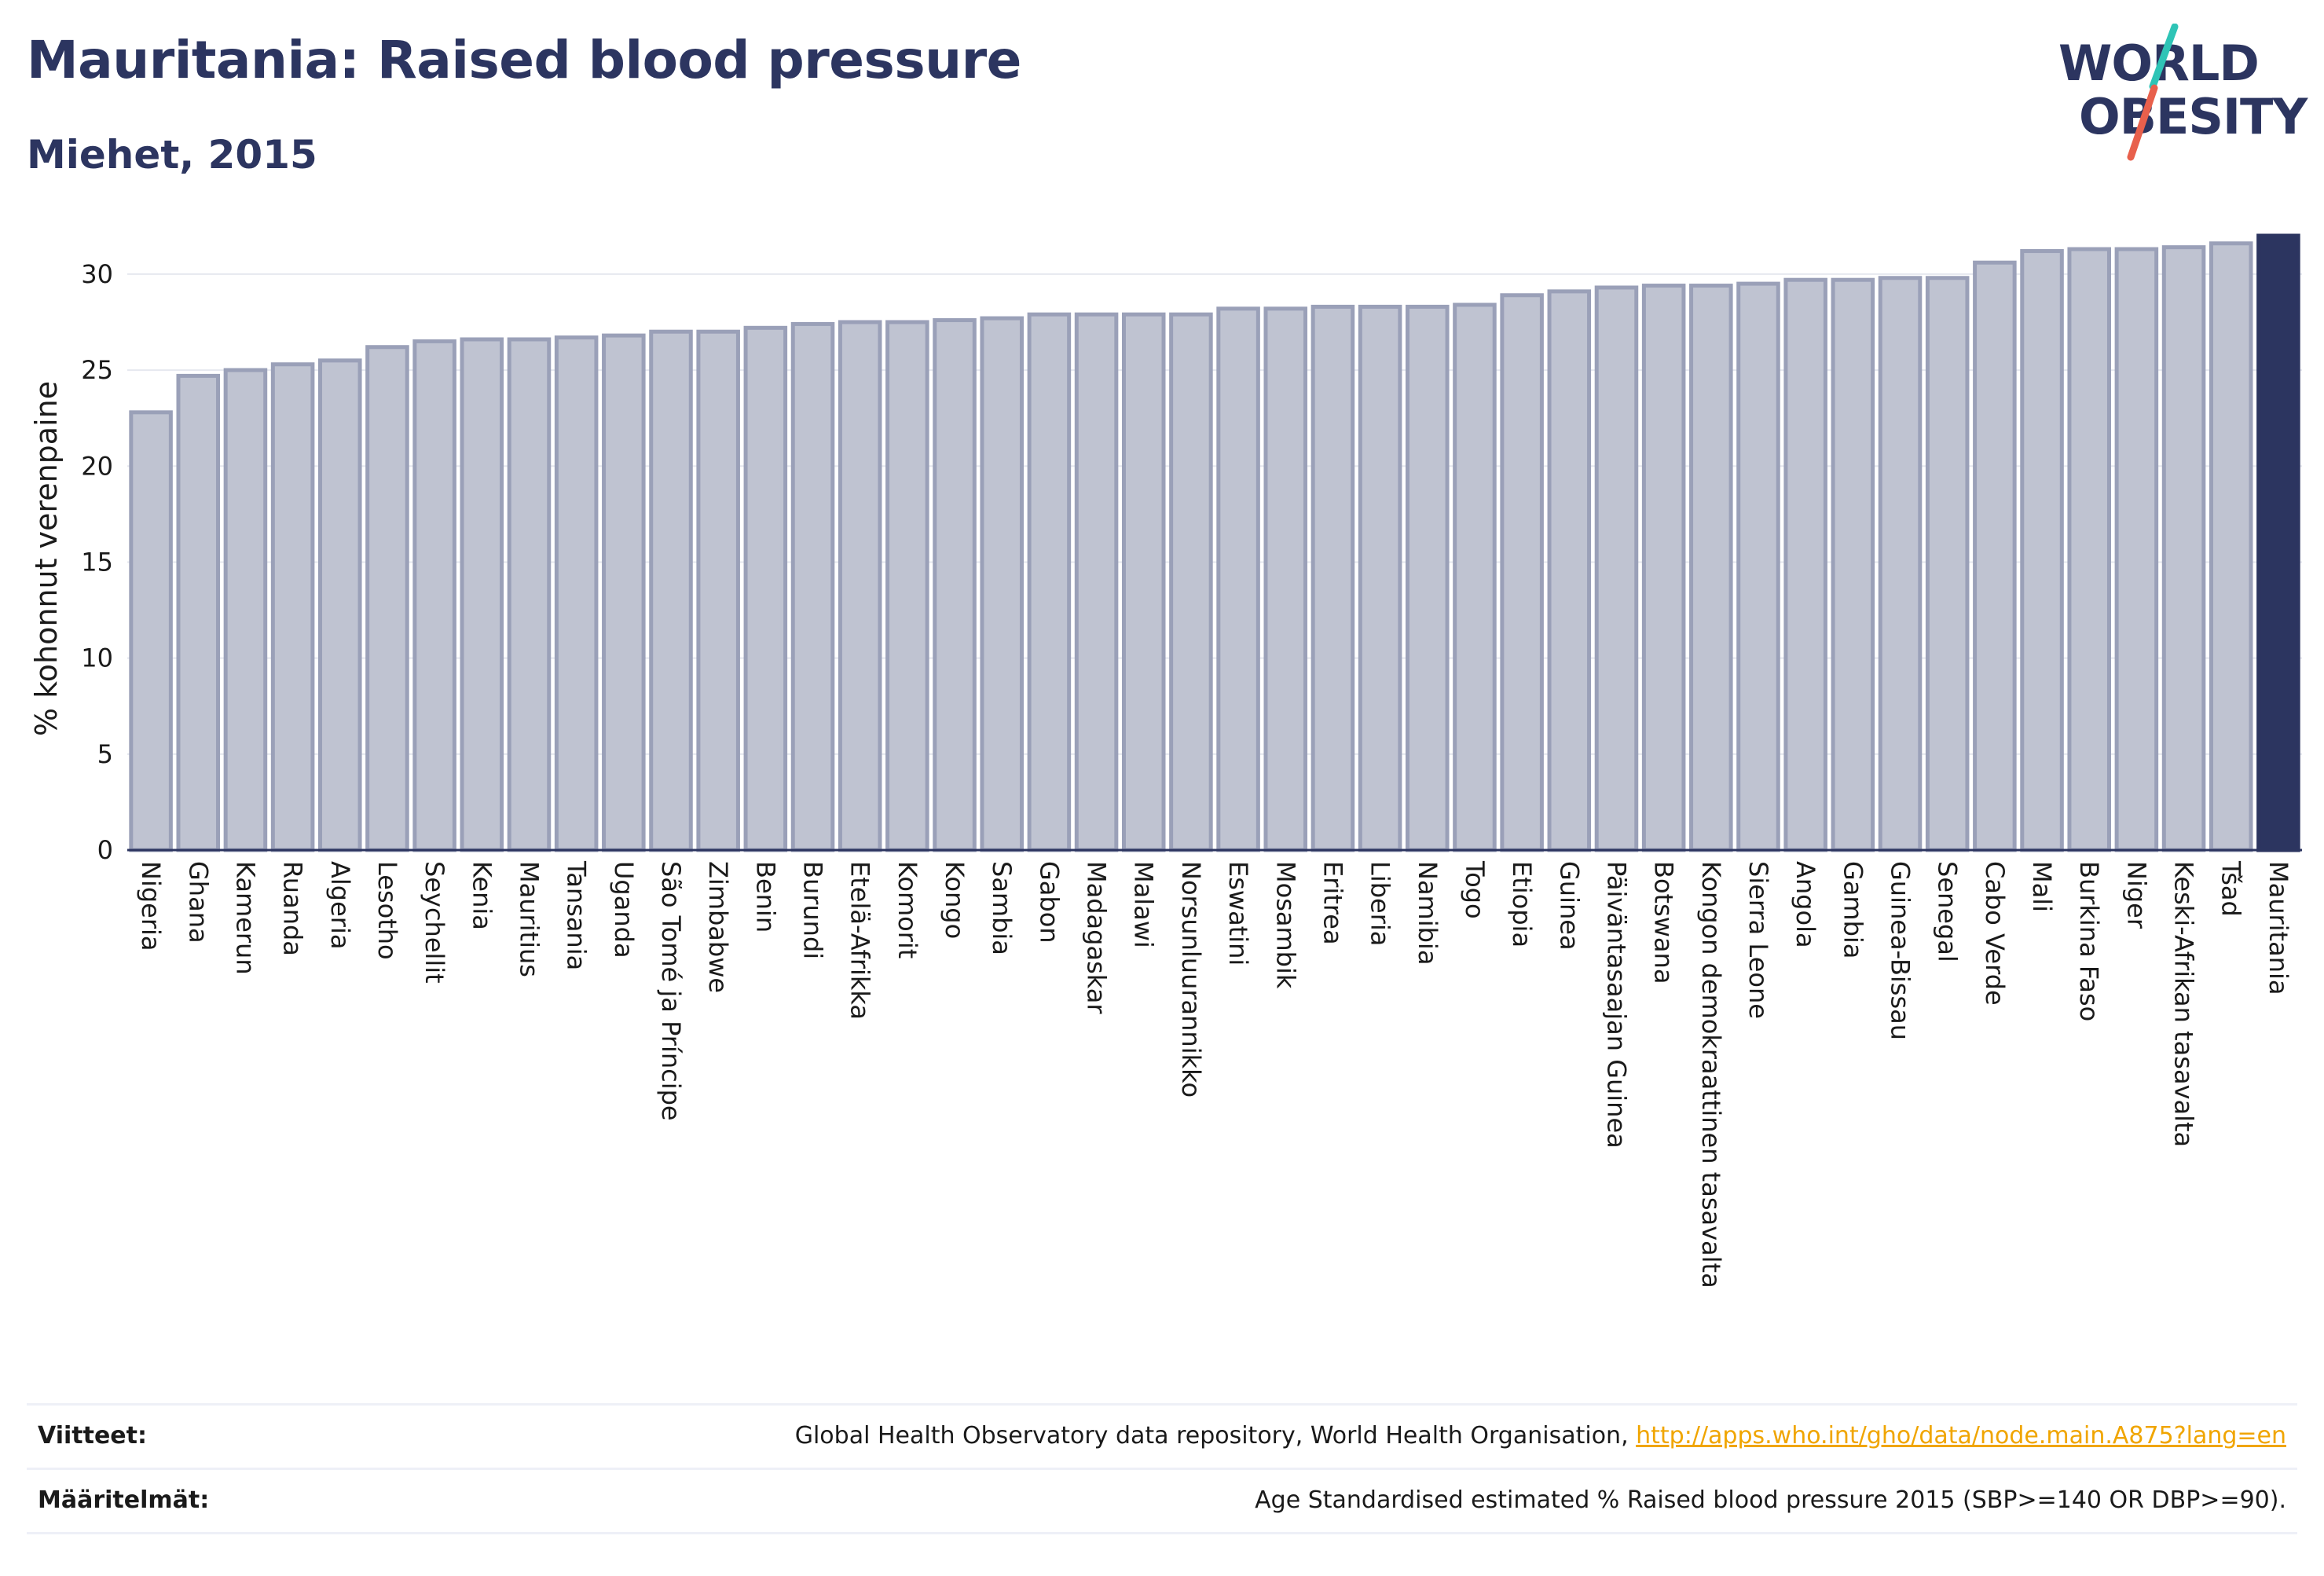 The image size is (2324, 1576). What do you see at coordinates (907, 909) in the screenshot?
I see `x-tick-label: Komorit` at bounding box center [907, 909].